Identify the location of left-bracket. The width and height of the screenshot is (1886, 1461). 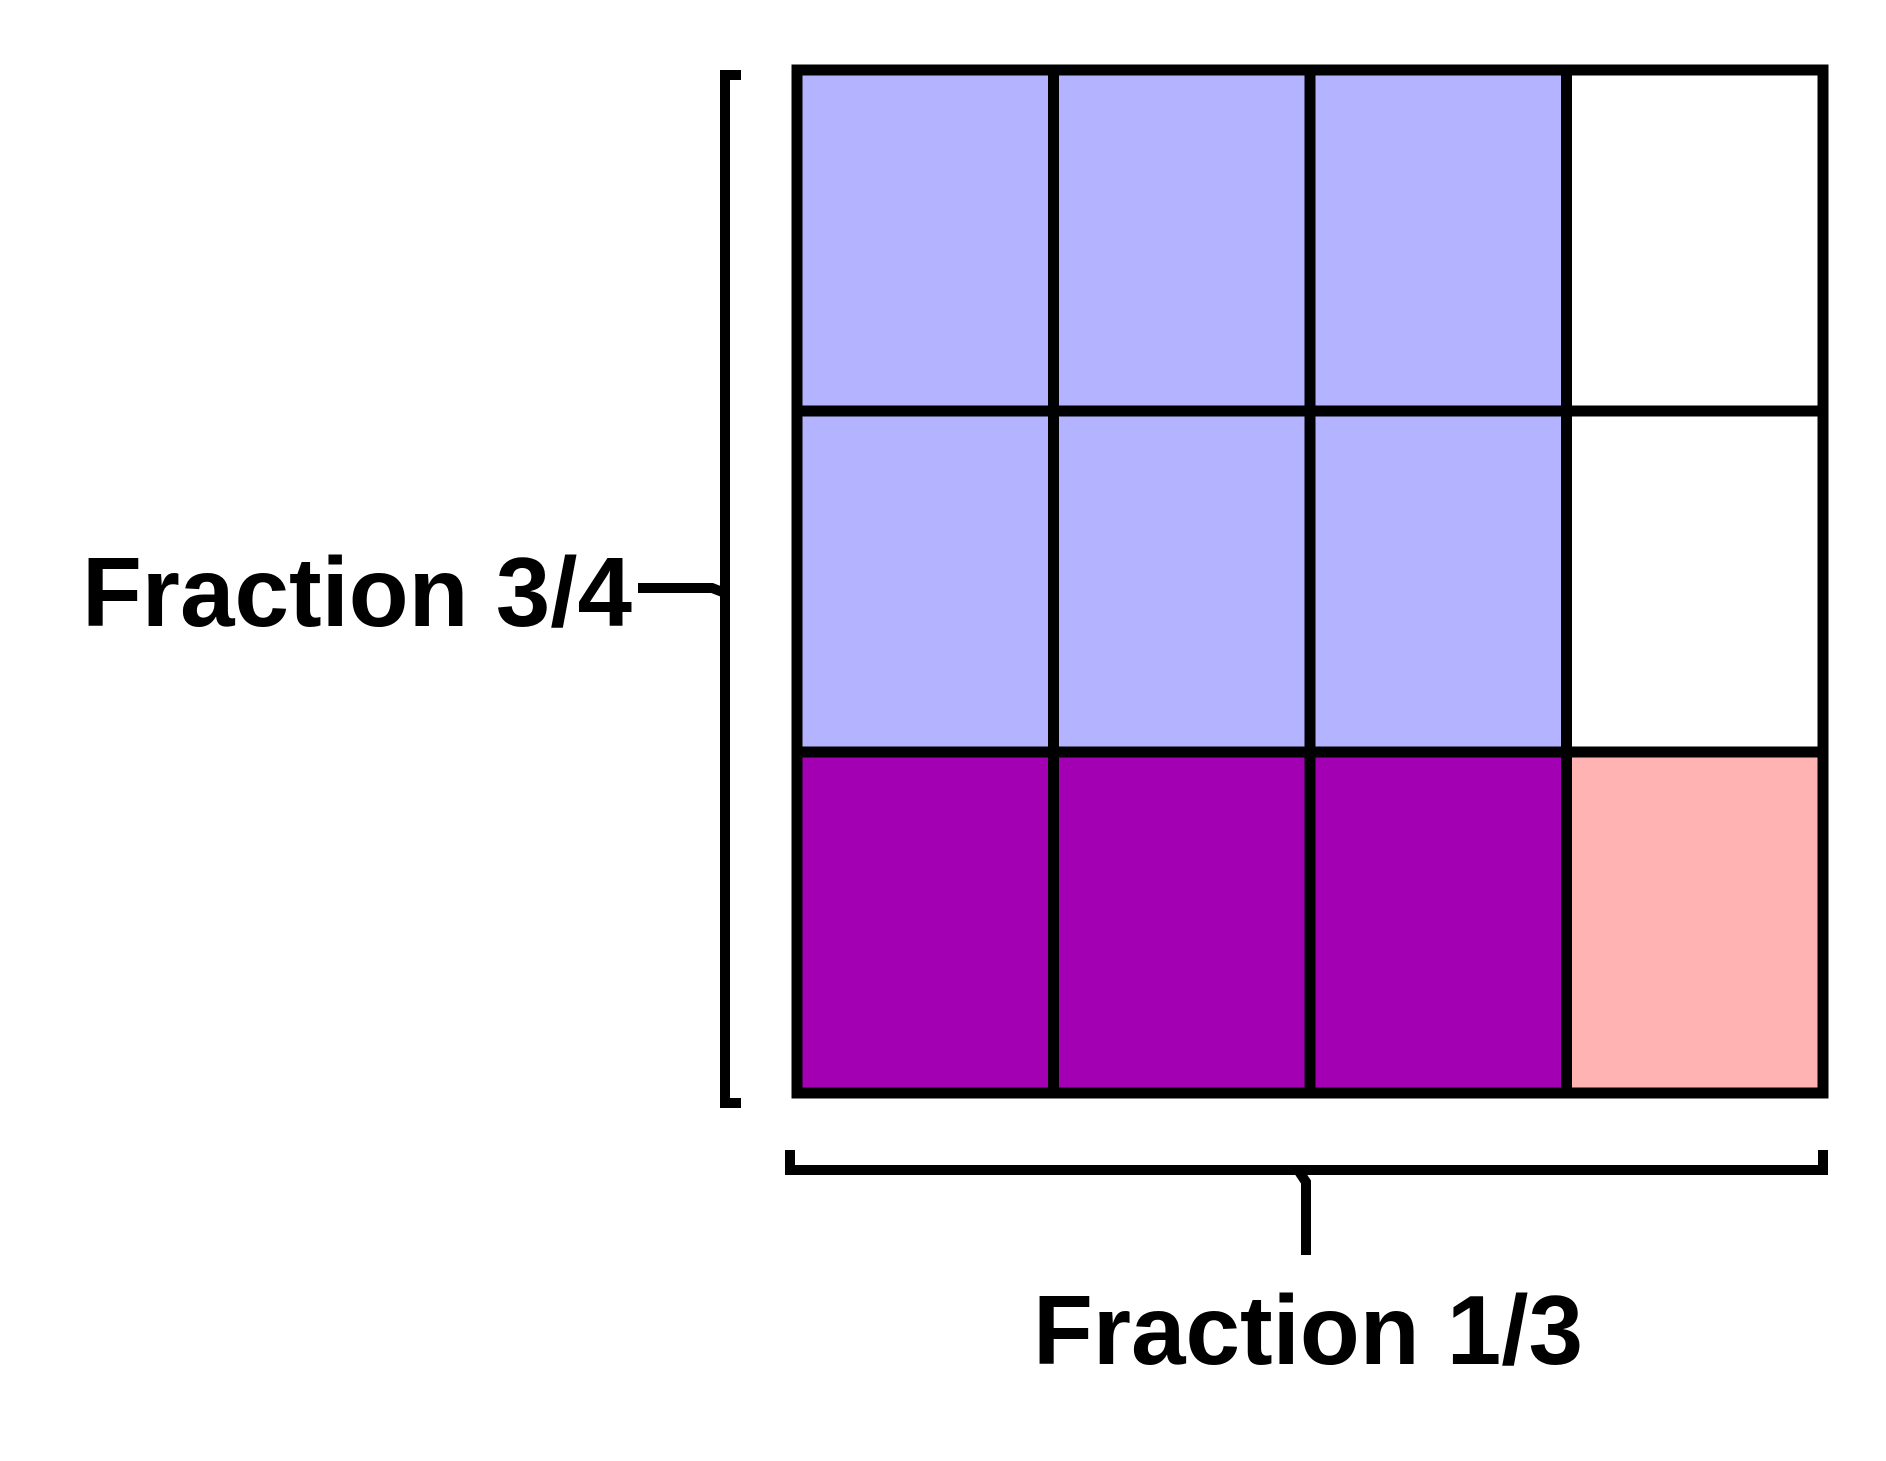
(730, 589).